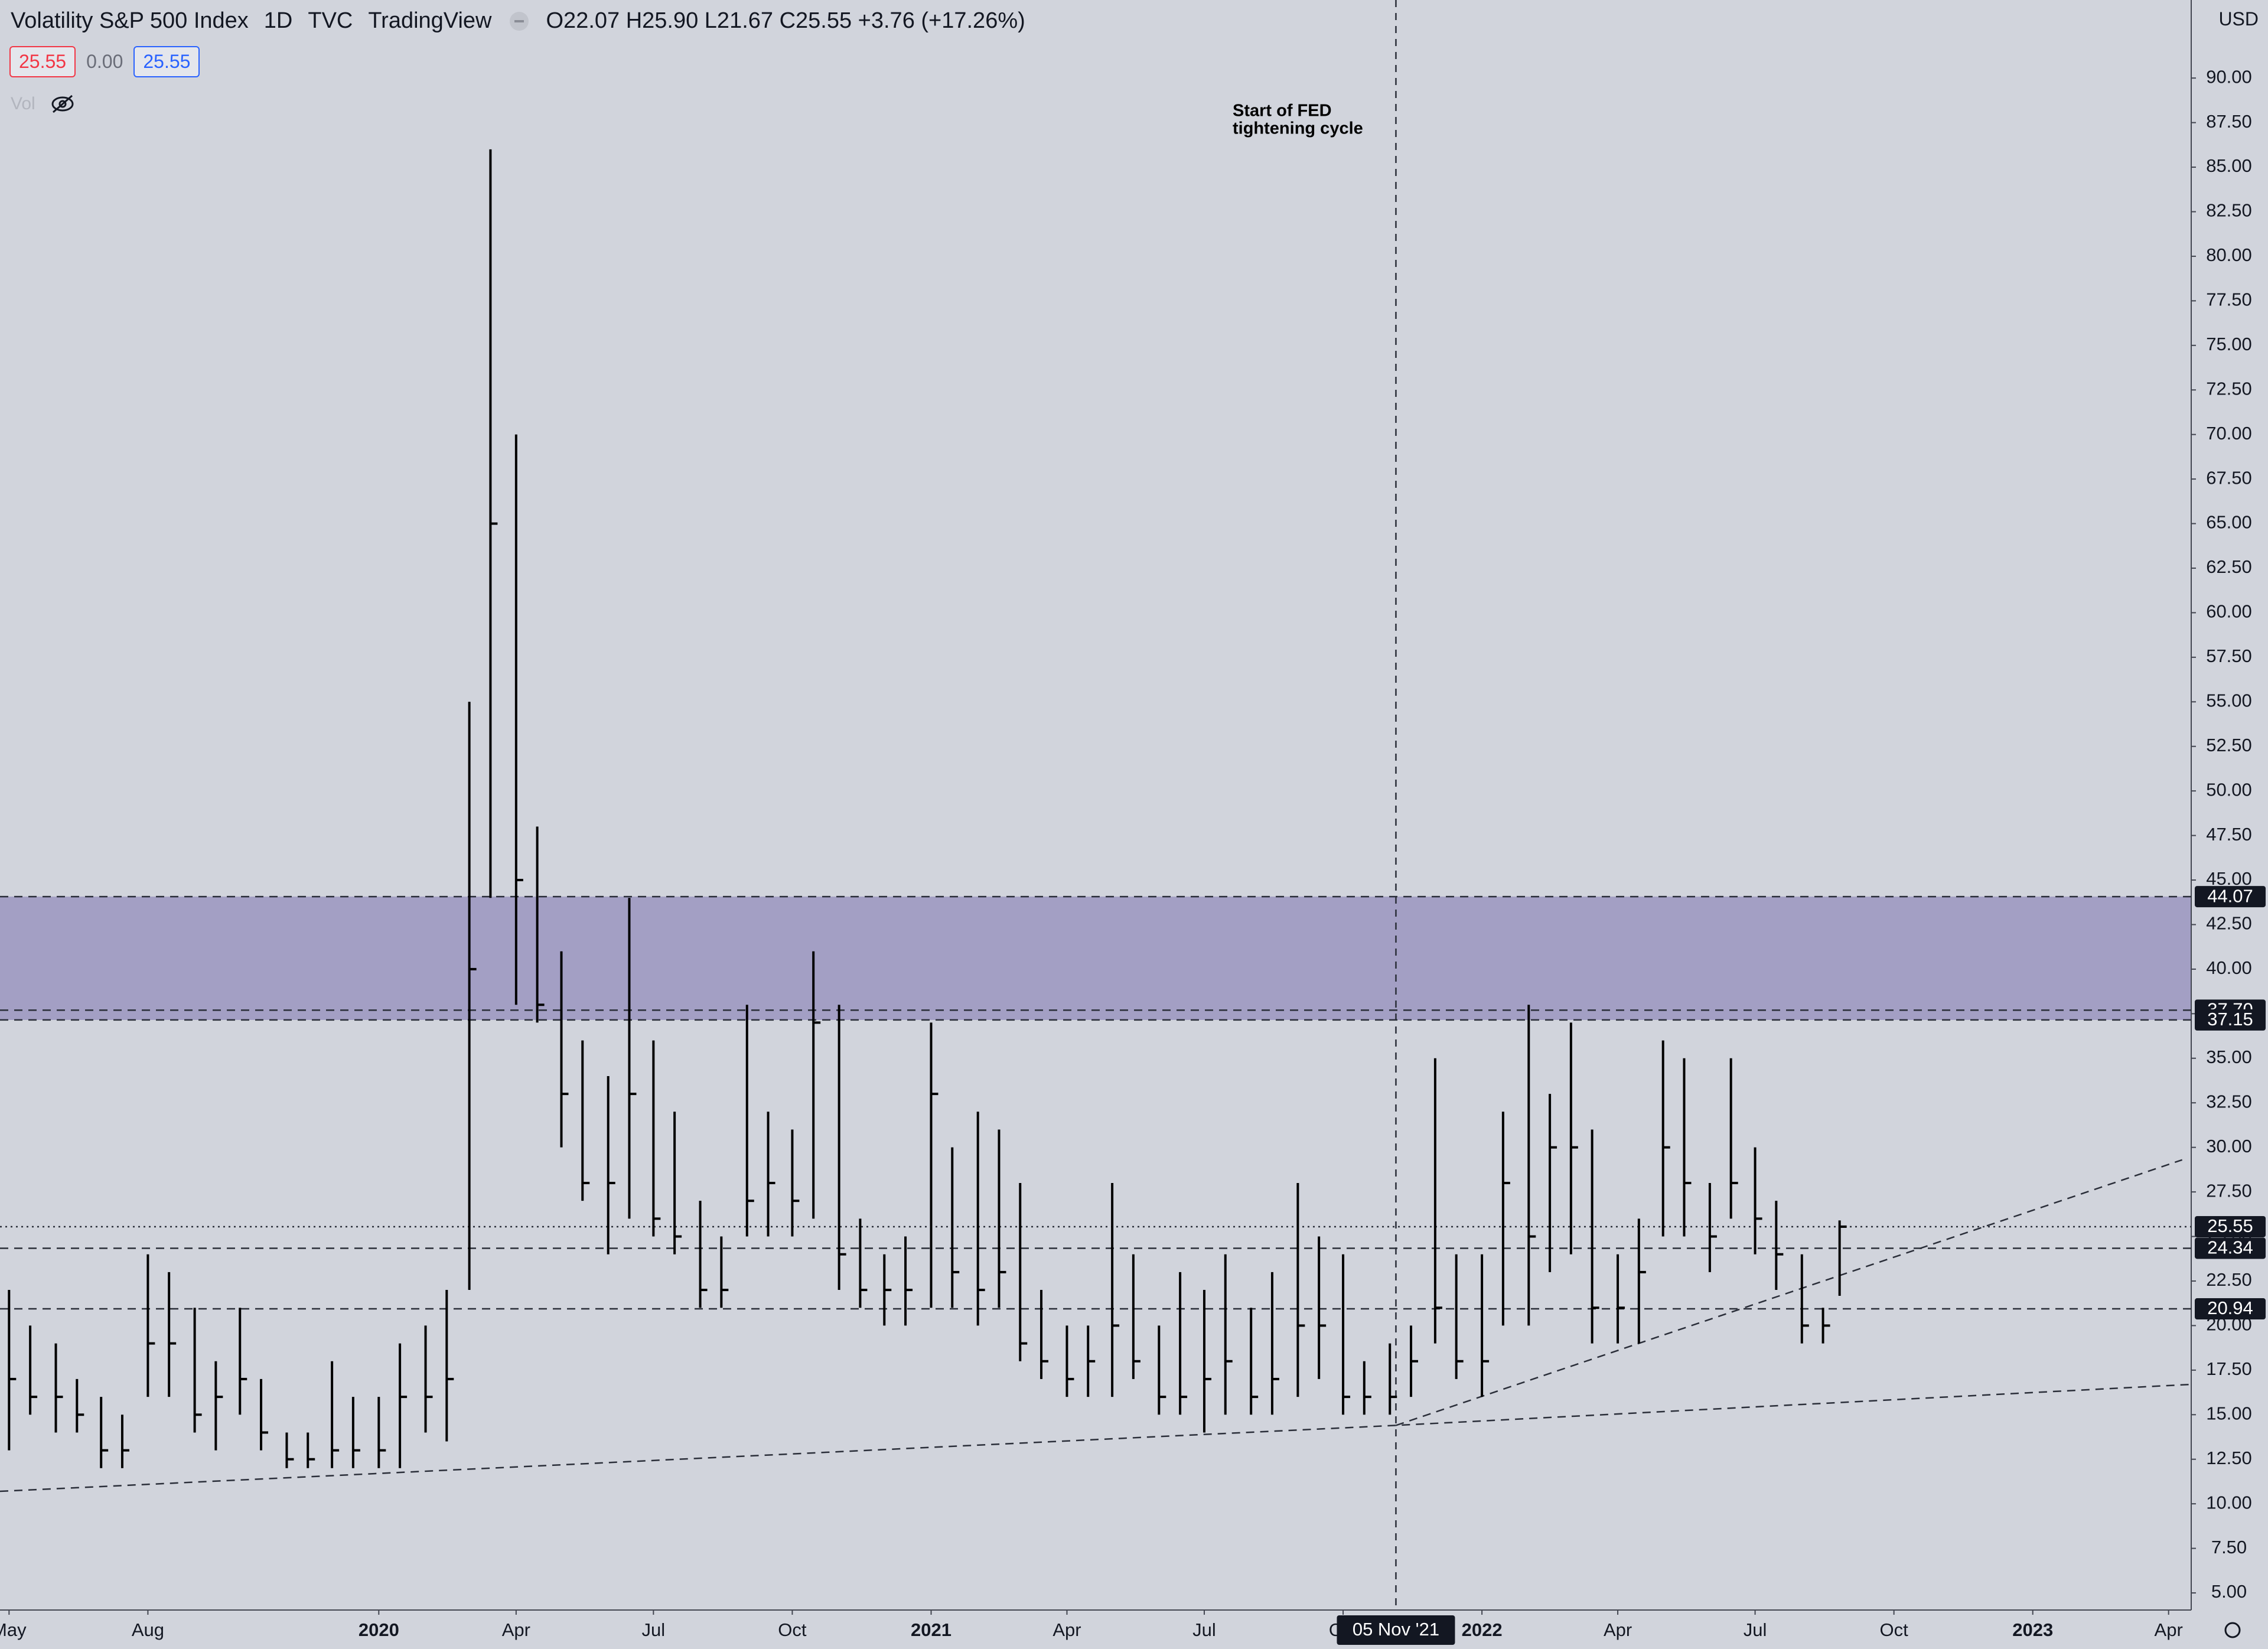  I want to click on price-boxes: 25.55 0.00 25.55, so click(104, 61).